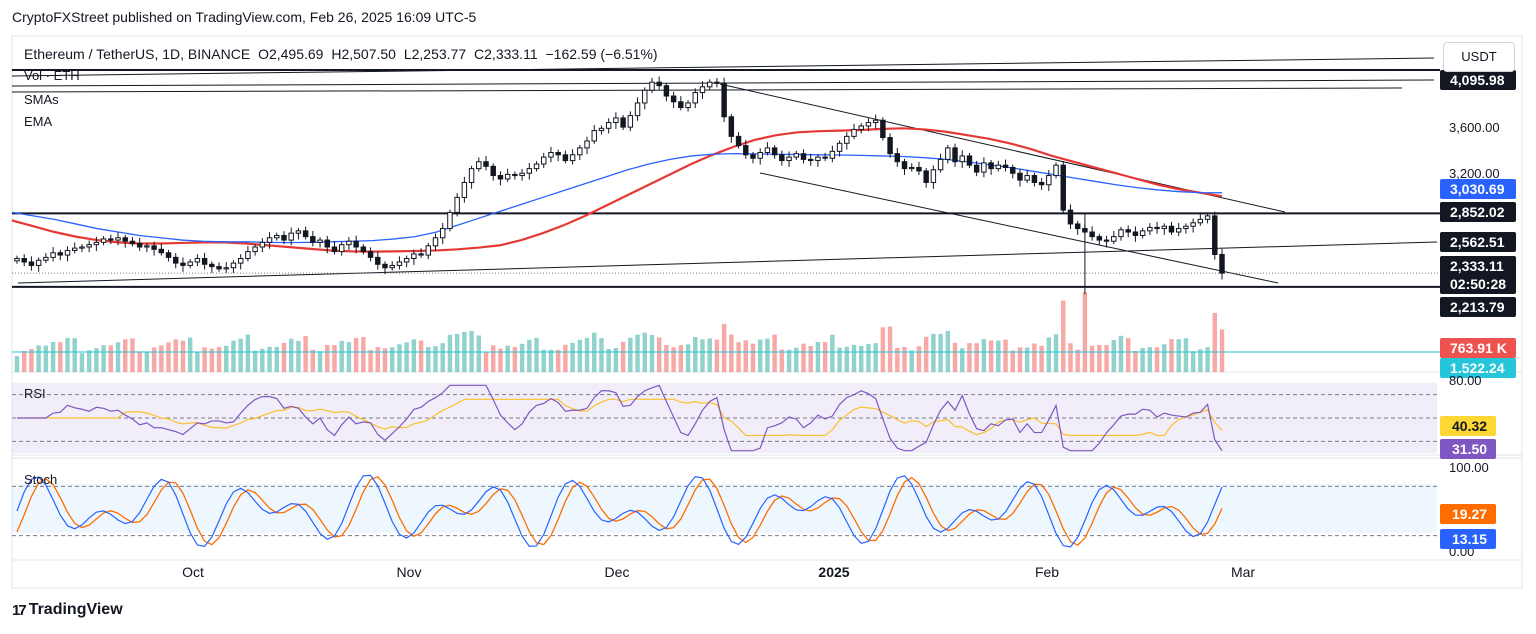 This screenshot has height=634, width=1536. What do you see at coordinates (1479, 57) in the screenshot?
I see `currency-button: USDT` at bounding box center [1479, 57].